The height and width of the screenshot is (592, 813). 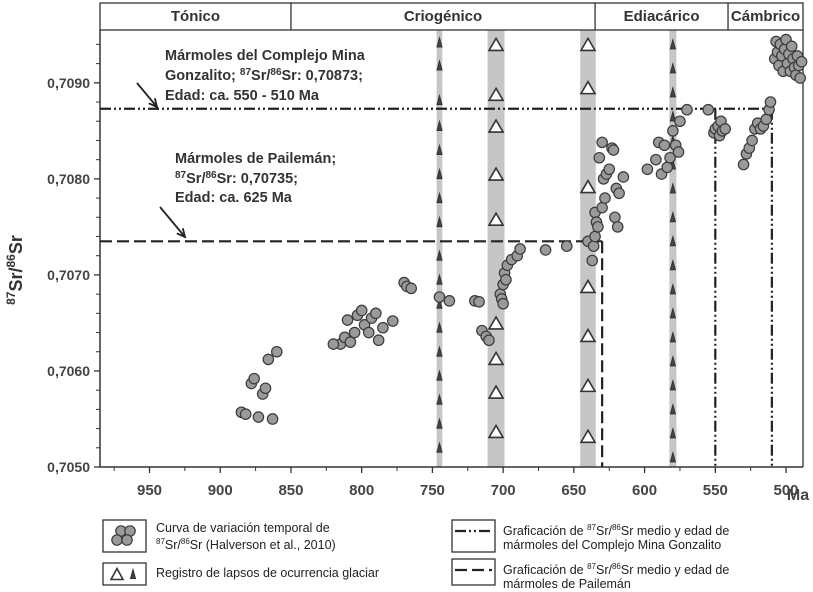 What do you see at coordinates (786, 490) in the screenshot?
I see `x-tick-label: 500` at bounding box center [786, 490].